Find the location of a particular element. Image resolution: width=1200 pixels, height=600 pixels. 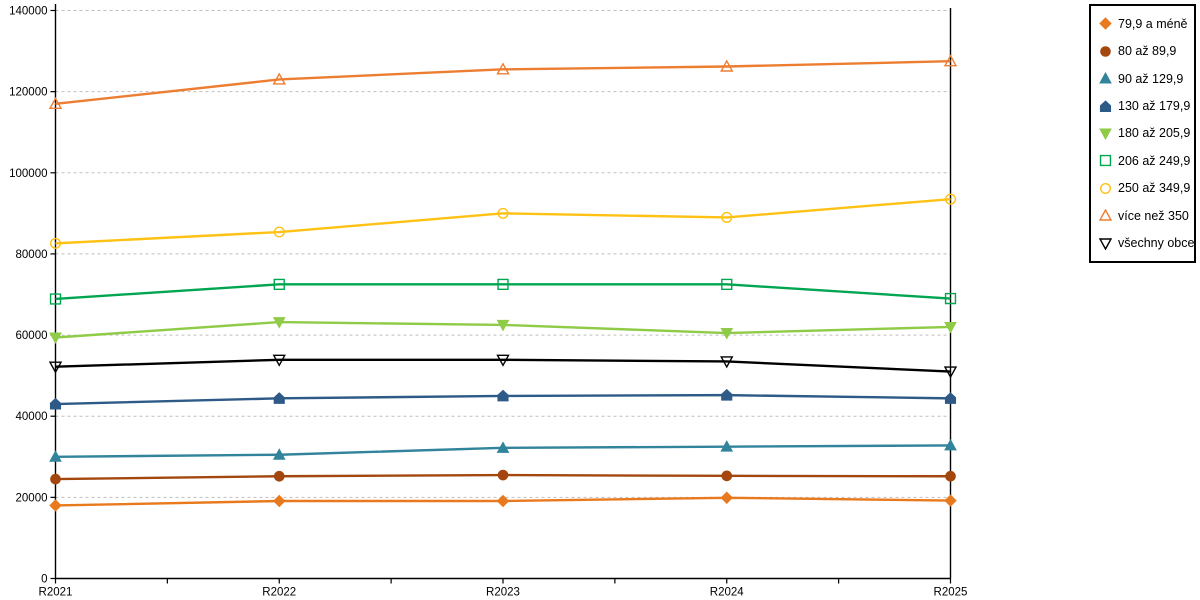

diamond-marker-icon is located at coordinates (1105, 23).